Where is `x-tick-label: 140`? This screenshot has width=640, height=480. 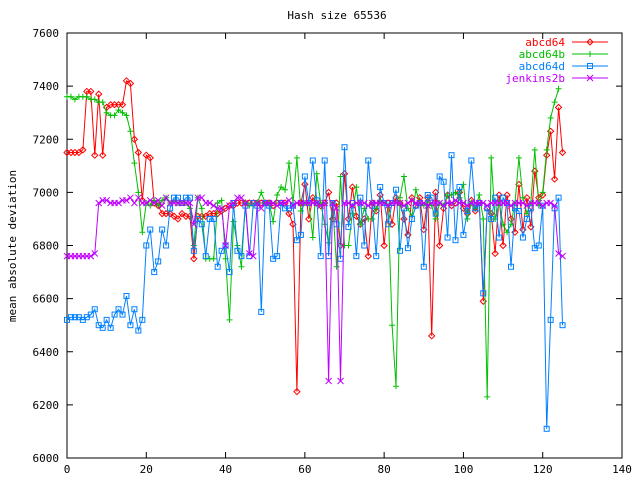 x-tick-label: 140 is located at coordinates (622, 469).